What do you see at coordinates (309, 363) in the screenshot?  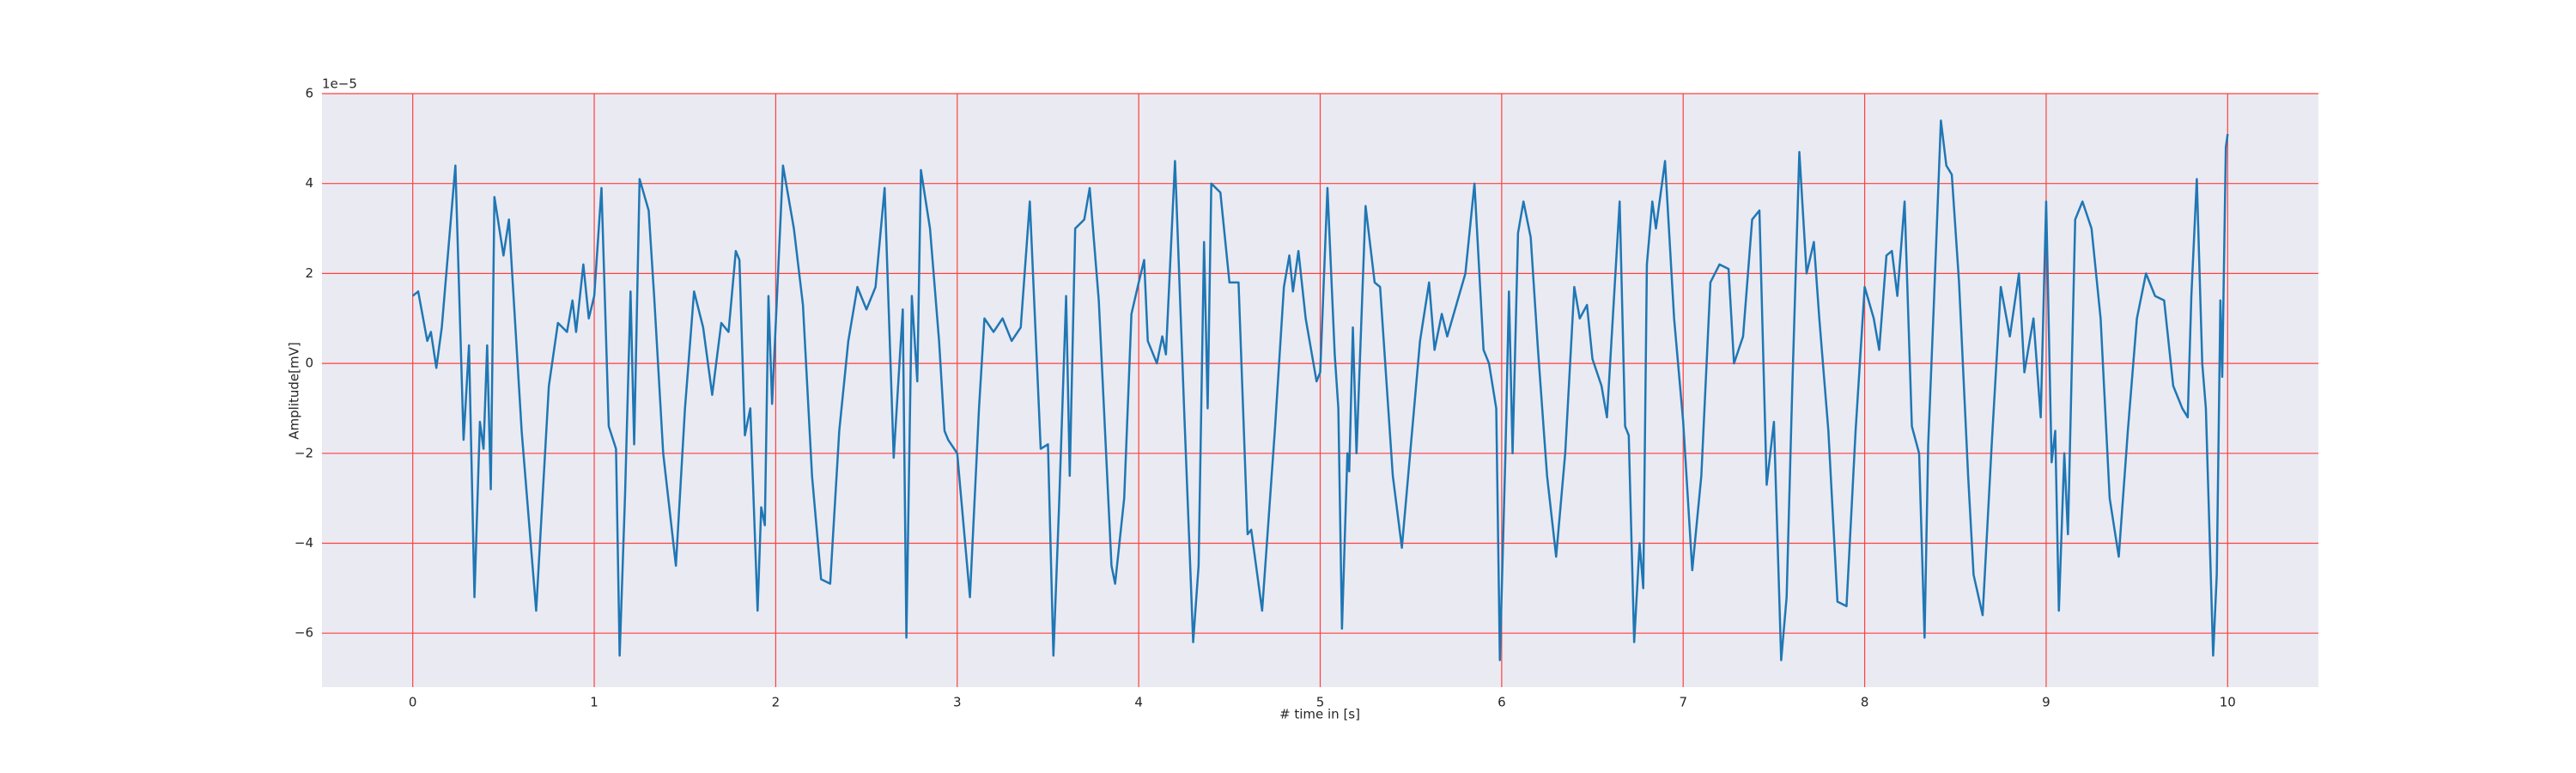 I see `y-tick-label: 0` at bounding box center [309, 363].